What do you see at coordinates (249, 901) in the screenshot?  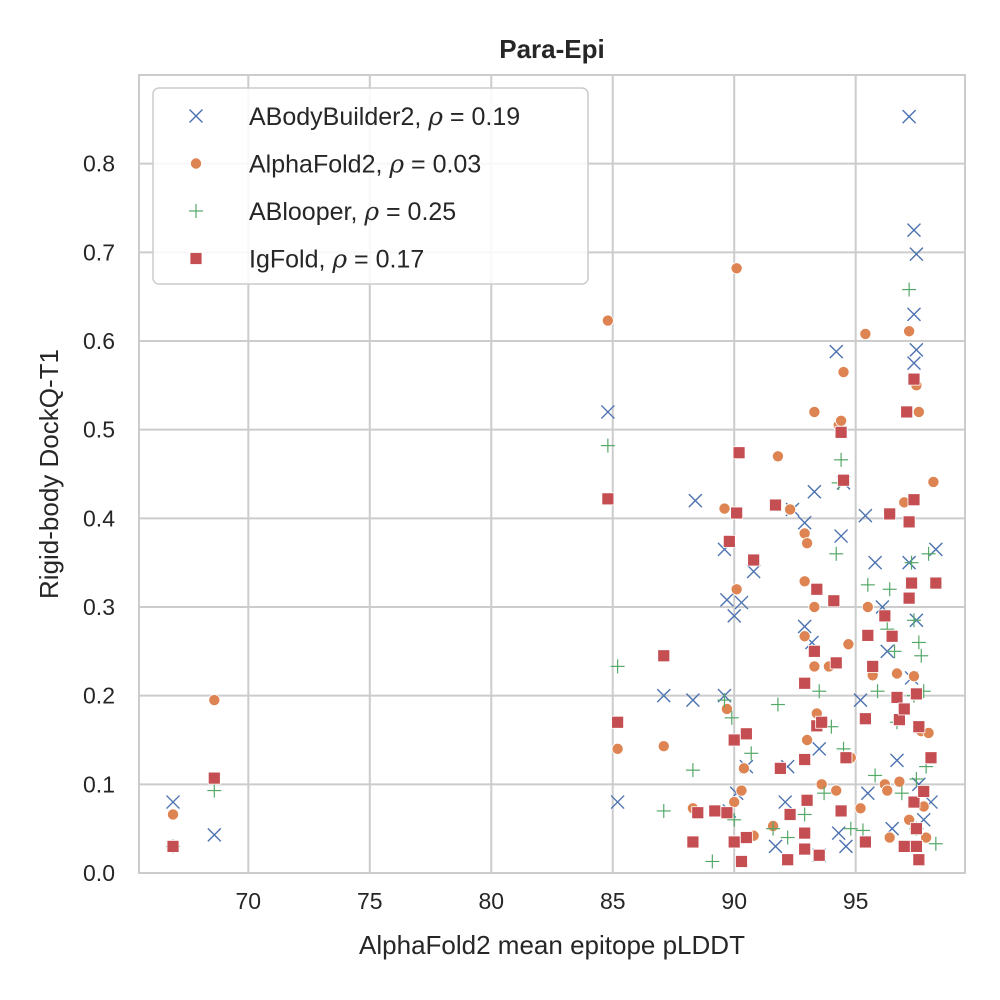 I see `x-tick-label: 70` at bounding box center [249, 901].